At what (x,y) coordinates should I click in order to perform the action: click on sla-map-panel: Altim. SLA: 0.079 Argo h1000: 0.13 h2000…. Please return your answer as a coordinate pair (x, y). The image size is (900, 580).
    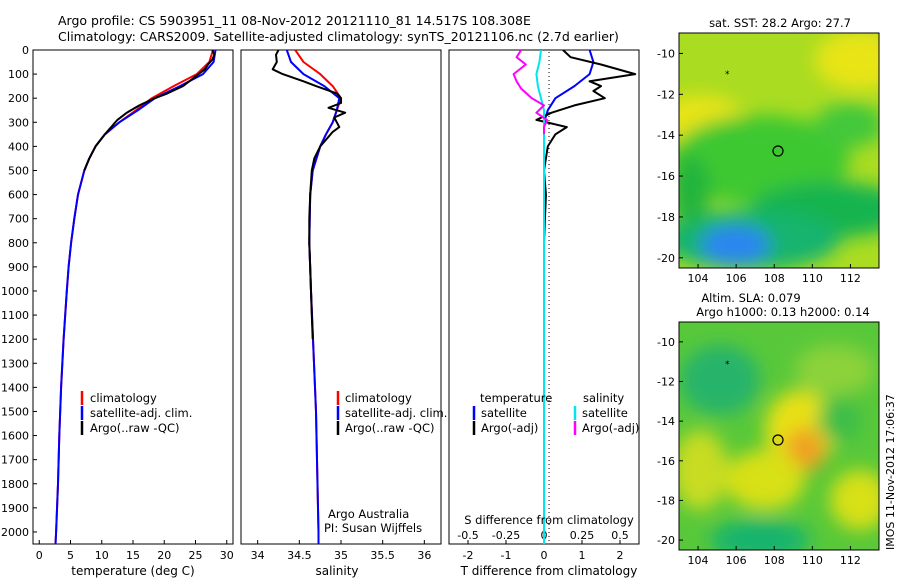
    Looking at the image, I should click on (768, 429).